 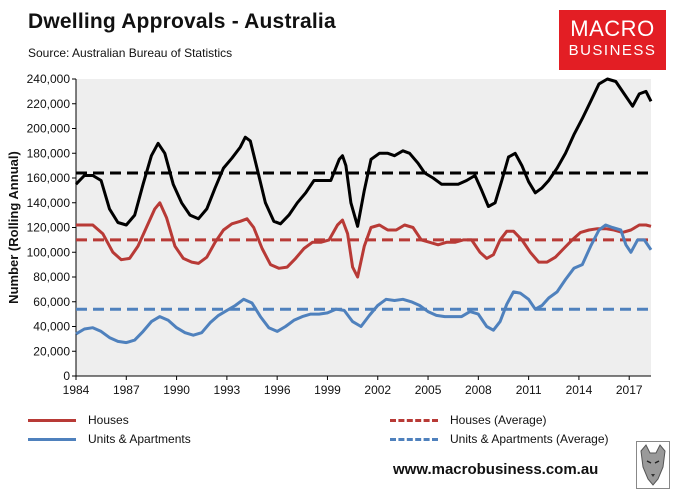 What do you see at coordinates (227, 390) in the screenshot?
I see `x-tick-label: 1993` at bounding box center [227, 390].